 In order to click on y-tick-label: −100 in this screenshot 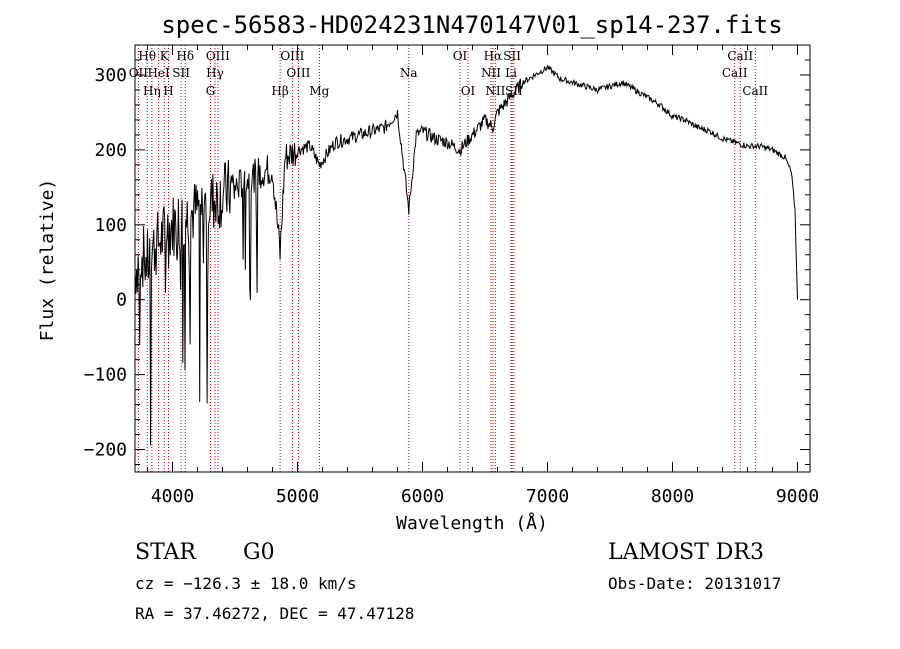, I will do `click(105, 375)`.